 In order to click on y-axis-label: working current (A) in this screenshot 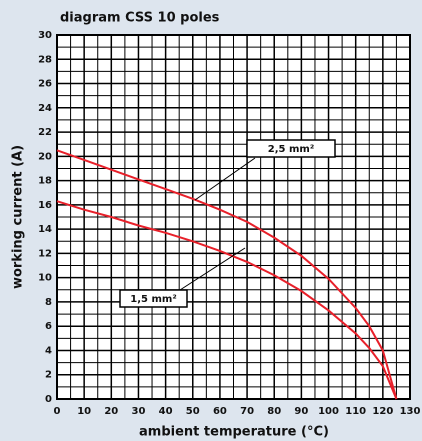, I will do `click(18, 217)`.